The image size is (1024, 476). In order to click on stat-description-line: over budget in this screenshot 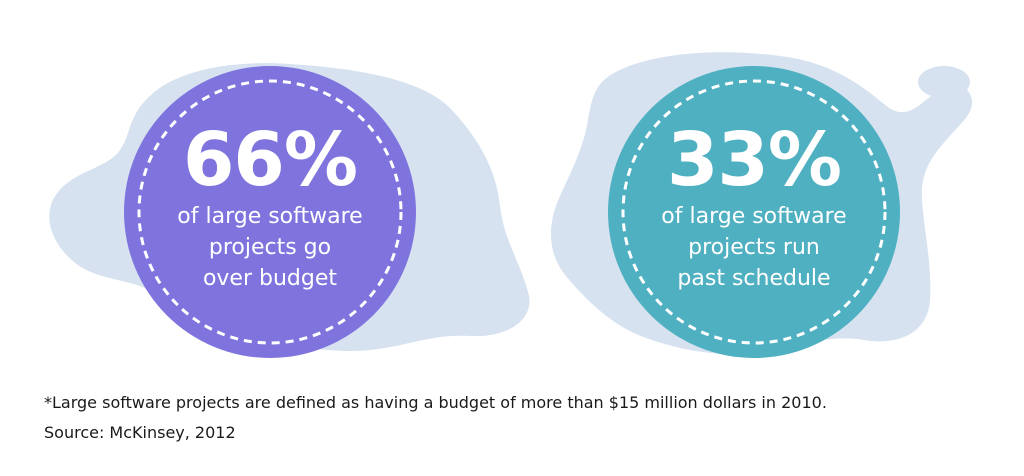, I will do `click(270, 278)`.